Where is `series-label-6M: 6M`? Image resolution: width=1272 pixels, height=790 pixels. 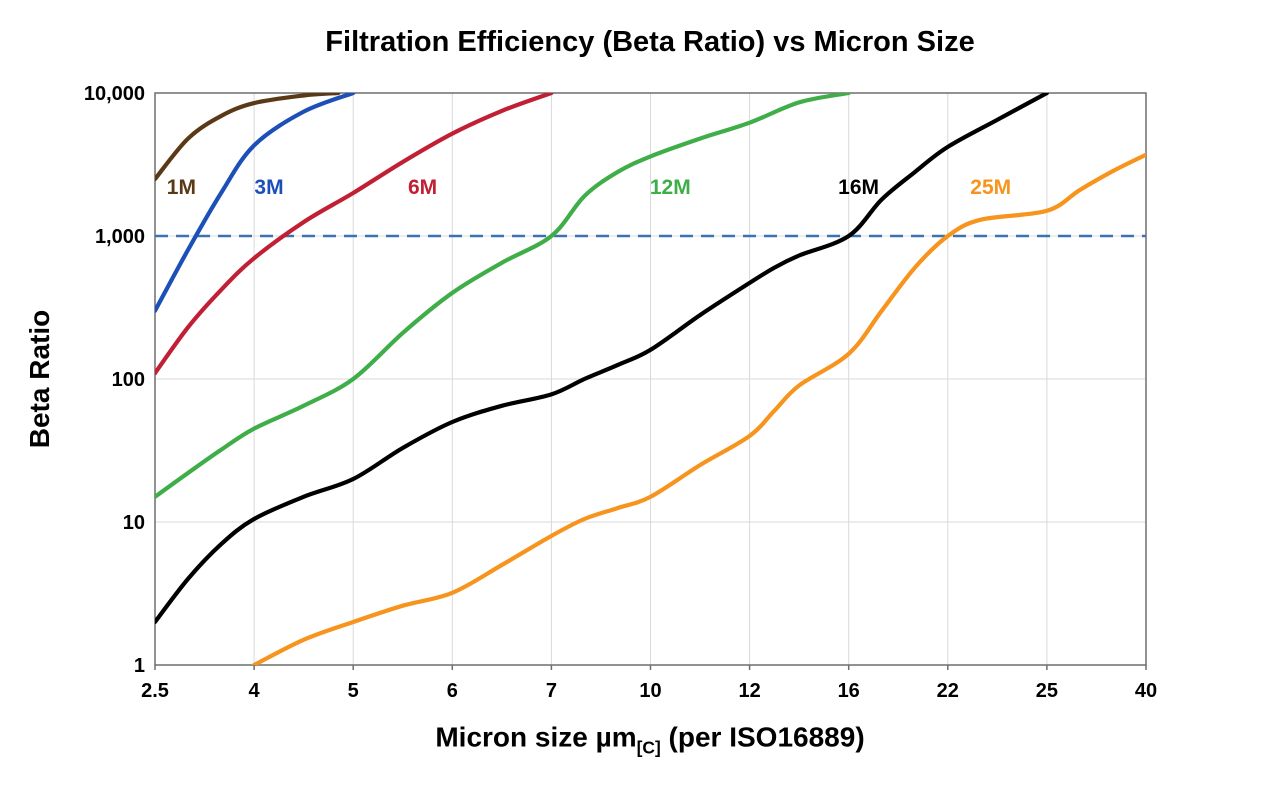
series-label-6M: 6M is located at coordinates (422, 187).